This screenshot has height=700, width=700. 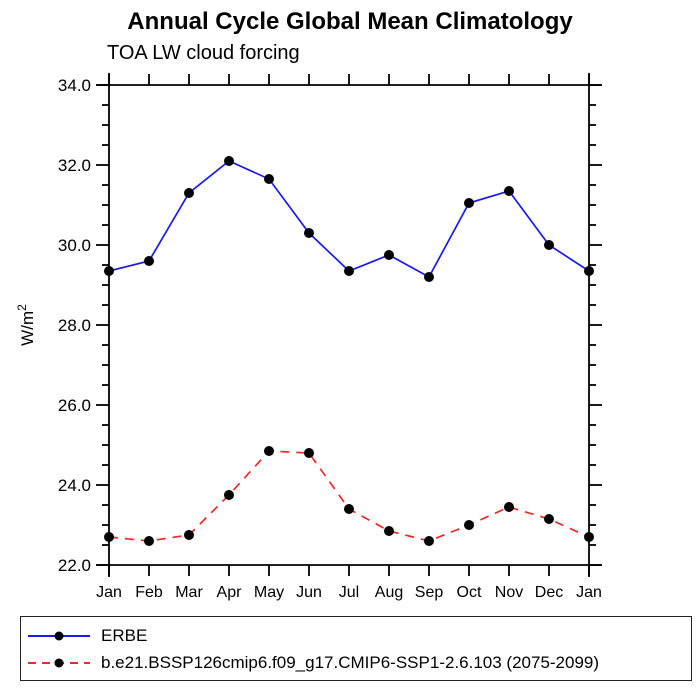 What do you see at coordinates (74, 85) in the screenshot?
I see `svg-text: 34.0` at bounding box center [74, 85].